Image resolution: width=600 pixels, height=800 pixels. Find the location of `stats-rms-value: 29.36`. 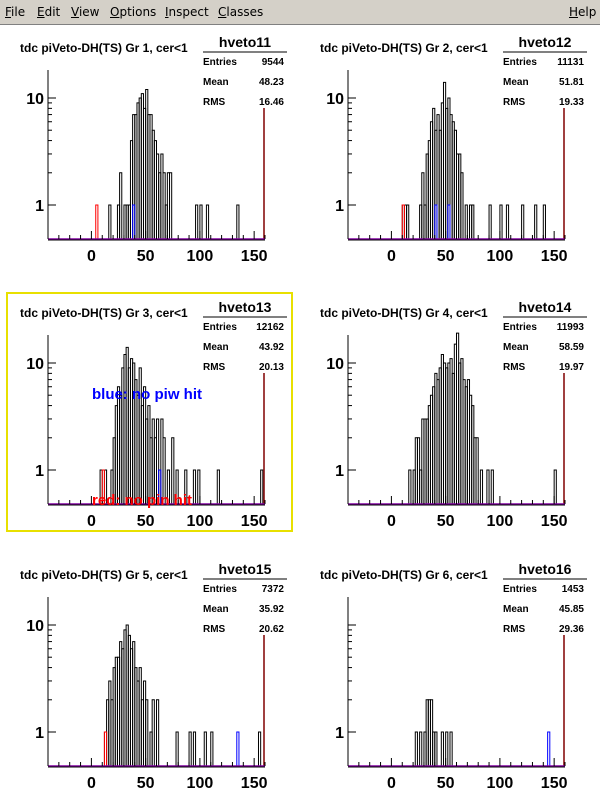

stats-rms-value: 29.36 is located at coordinates (571, 629).